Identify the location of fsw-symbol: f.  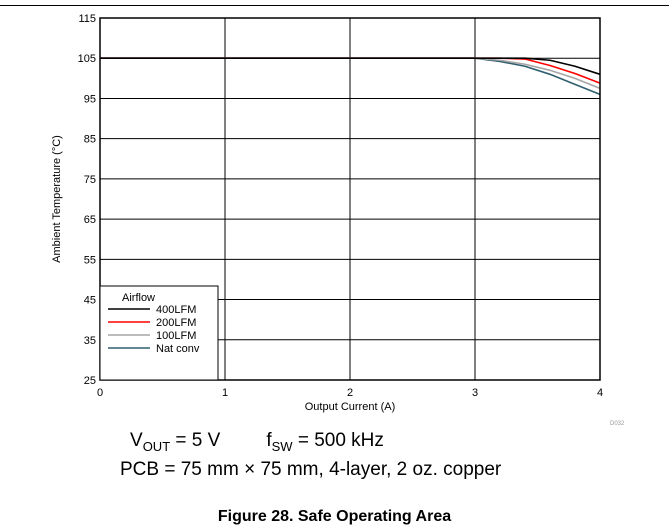
(269, 440).